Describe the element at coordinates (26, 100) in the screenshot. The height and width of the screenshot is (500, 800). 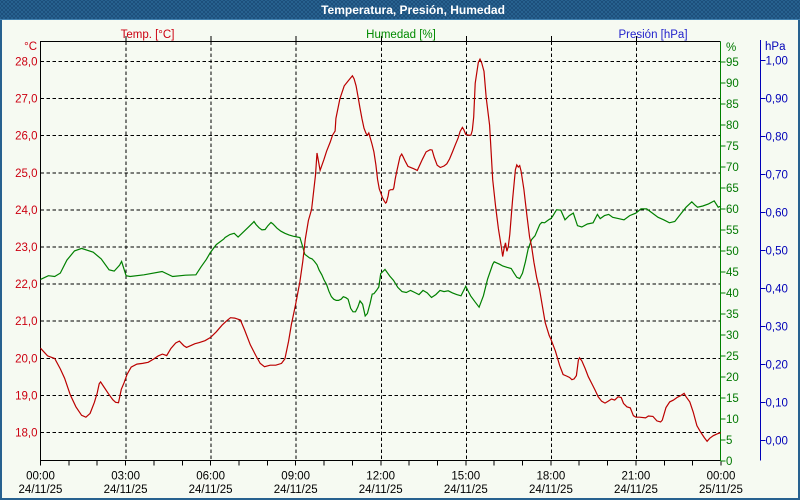
I see `svg-text: 27,0` at that location.